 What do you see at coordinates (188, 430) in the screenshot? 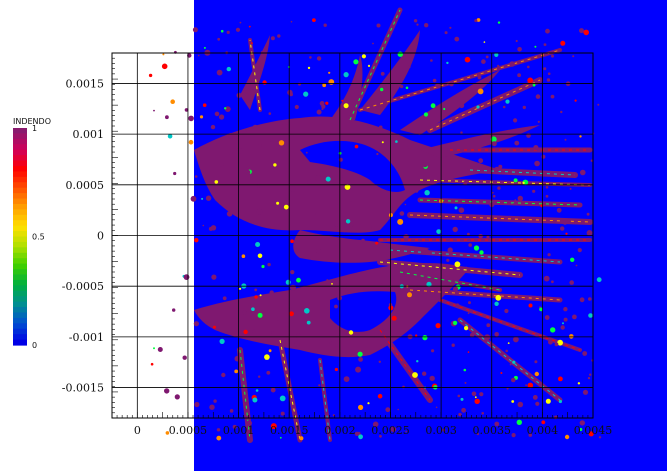
I see `x-tick-label: 0.0005` at bounding box center [188, 430].